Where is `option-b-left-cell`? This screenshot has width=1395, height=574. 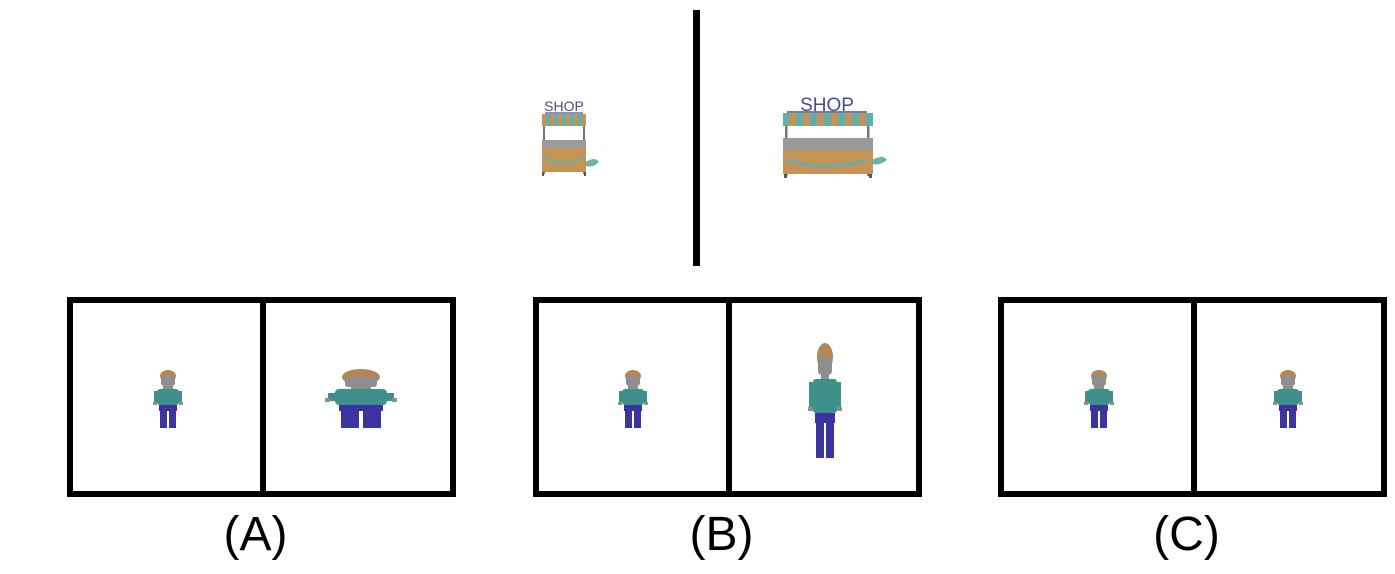 option-b-left-cell is located at coordinates (632, 397).